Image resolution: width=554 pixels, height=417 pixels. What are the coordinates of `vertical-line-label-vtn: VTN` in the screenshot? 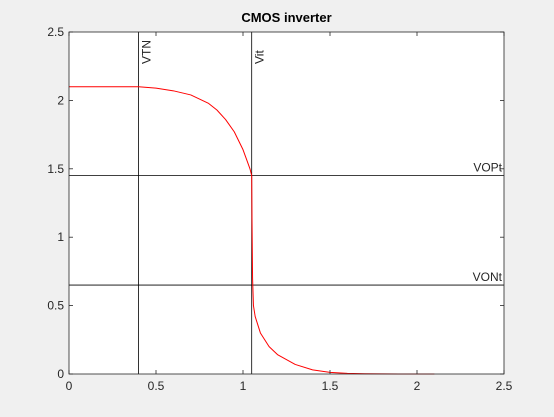 It's located at (147, 52).